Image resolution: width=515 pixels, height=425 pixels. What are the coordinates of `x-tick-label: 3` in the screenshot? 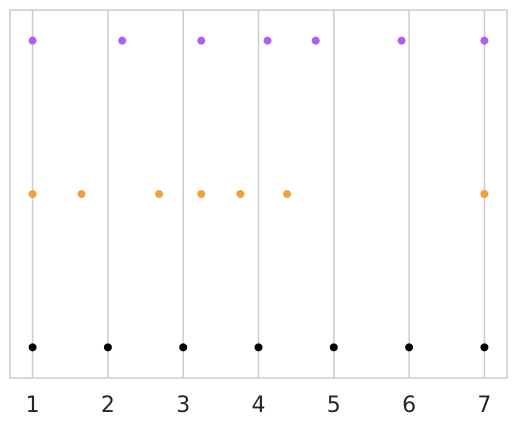 It's located at (183, 405).